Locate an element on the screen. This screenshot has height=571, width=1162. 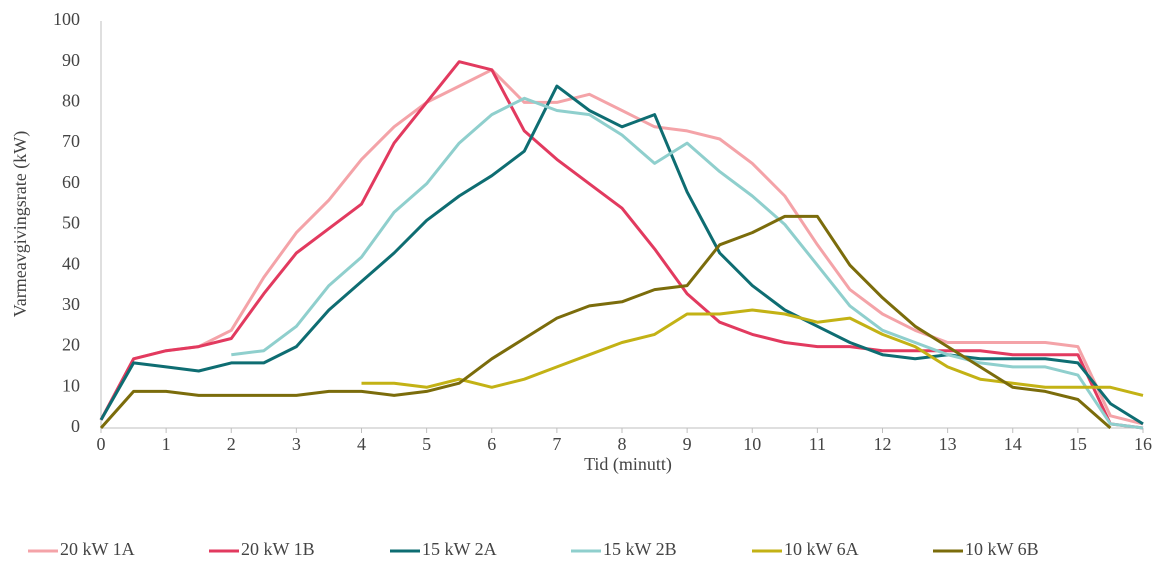
y-tick-label: 20 is located at coordinates (71, 345).